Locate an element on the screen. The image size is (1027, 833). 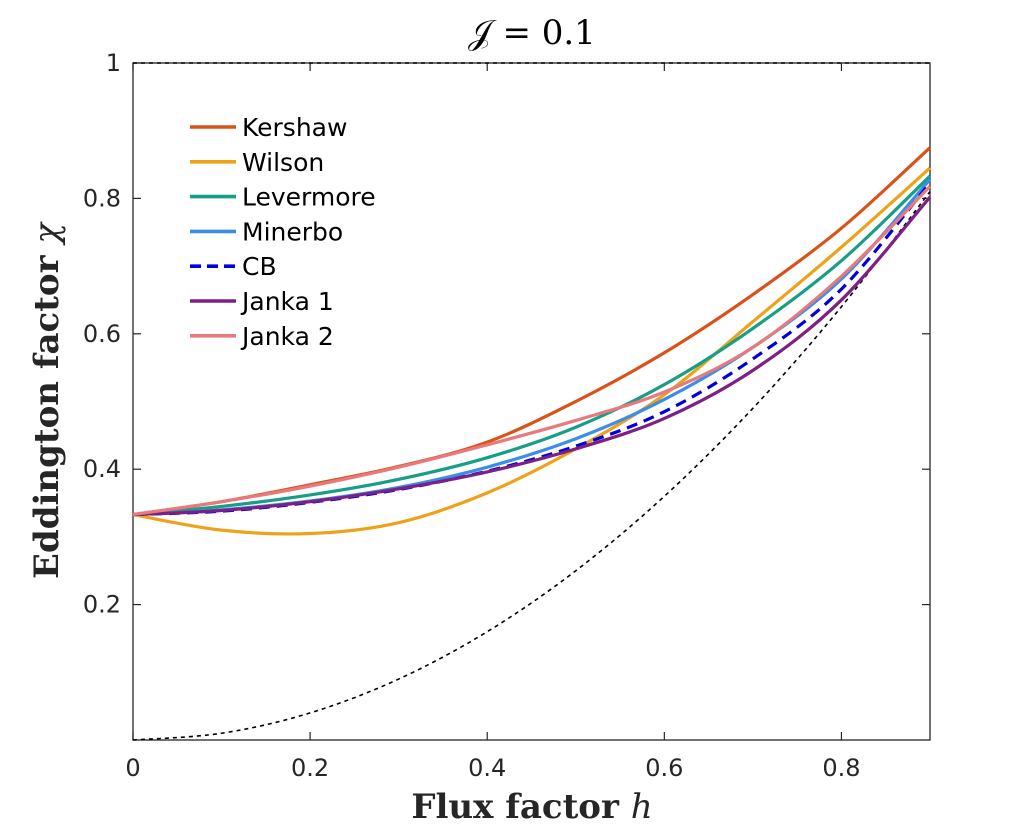
x-tick-label: 0.4 is located at coordinates (487, 768).